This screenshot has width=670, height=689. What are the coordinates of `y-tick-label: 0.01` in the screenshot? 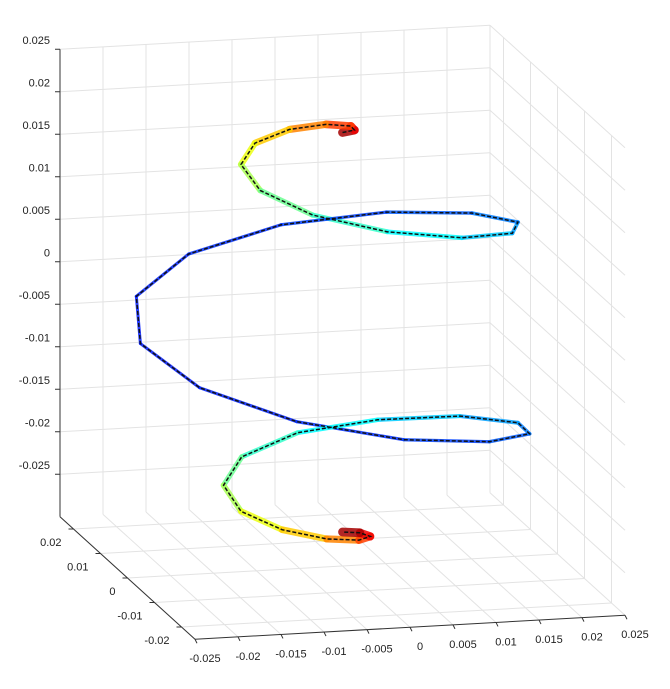 It's located at (77, 567).